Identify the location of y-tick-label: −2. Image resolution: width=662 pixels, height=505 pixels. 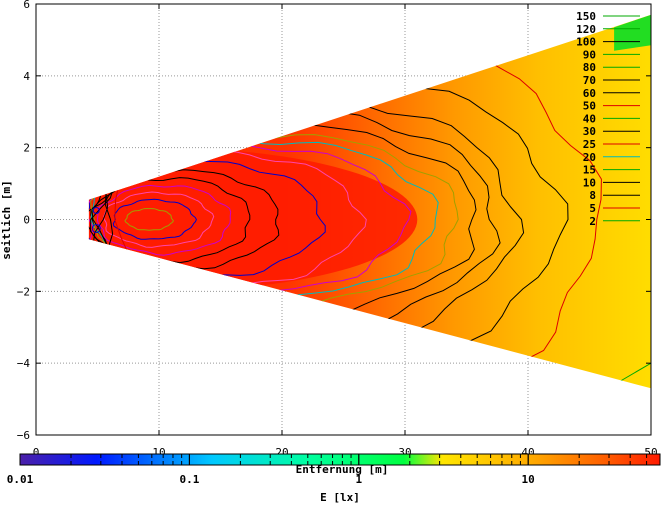
(23, 291).